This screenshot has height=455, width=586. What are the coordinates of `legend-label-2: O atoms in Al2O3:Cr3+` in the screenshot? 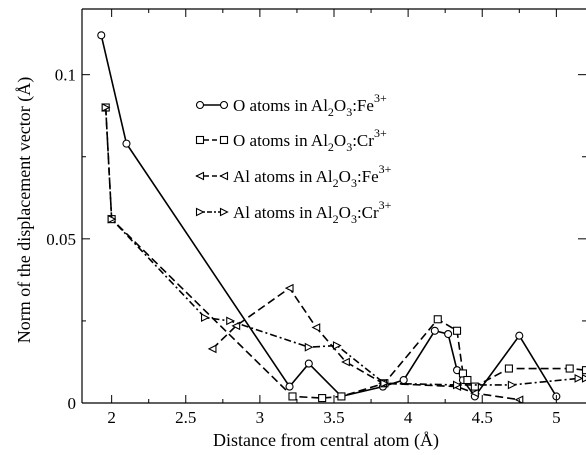 It's located at (310, 140).